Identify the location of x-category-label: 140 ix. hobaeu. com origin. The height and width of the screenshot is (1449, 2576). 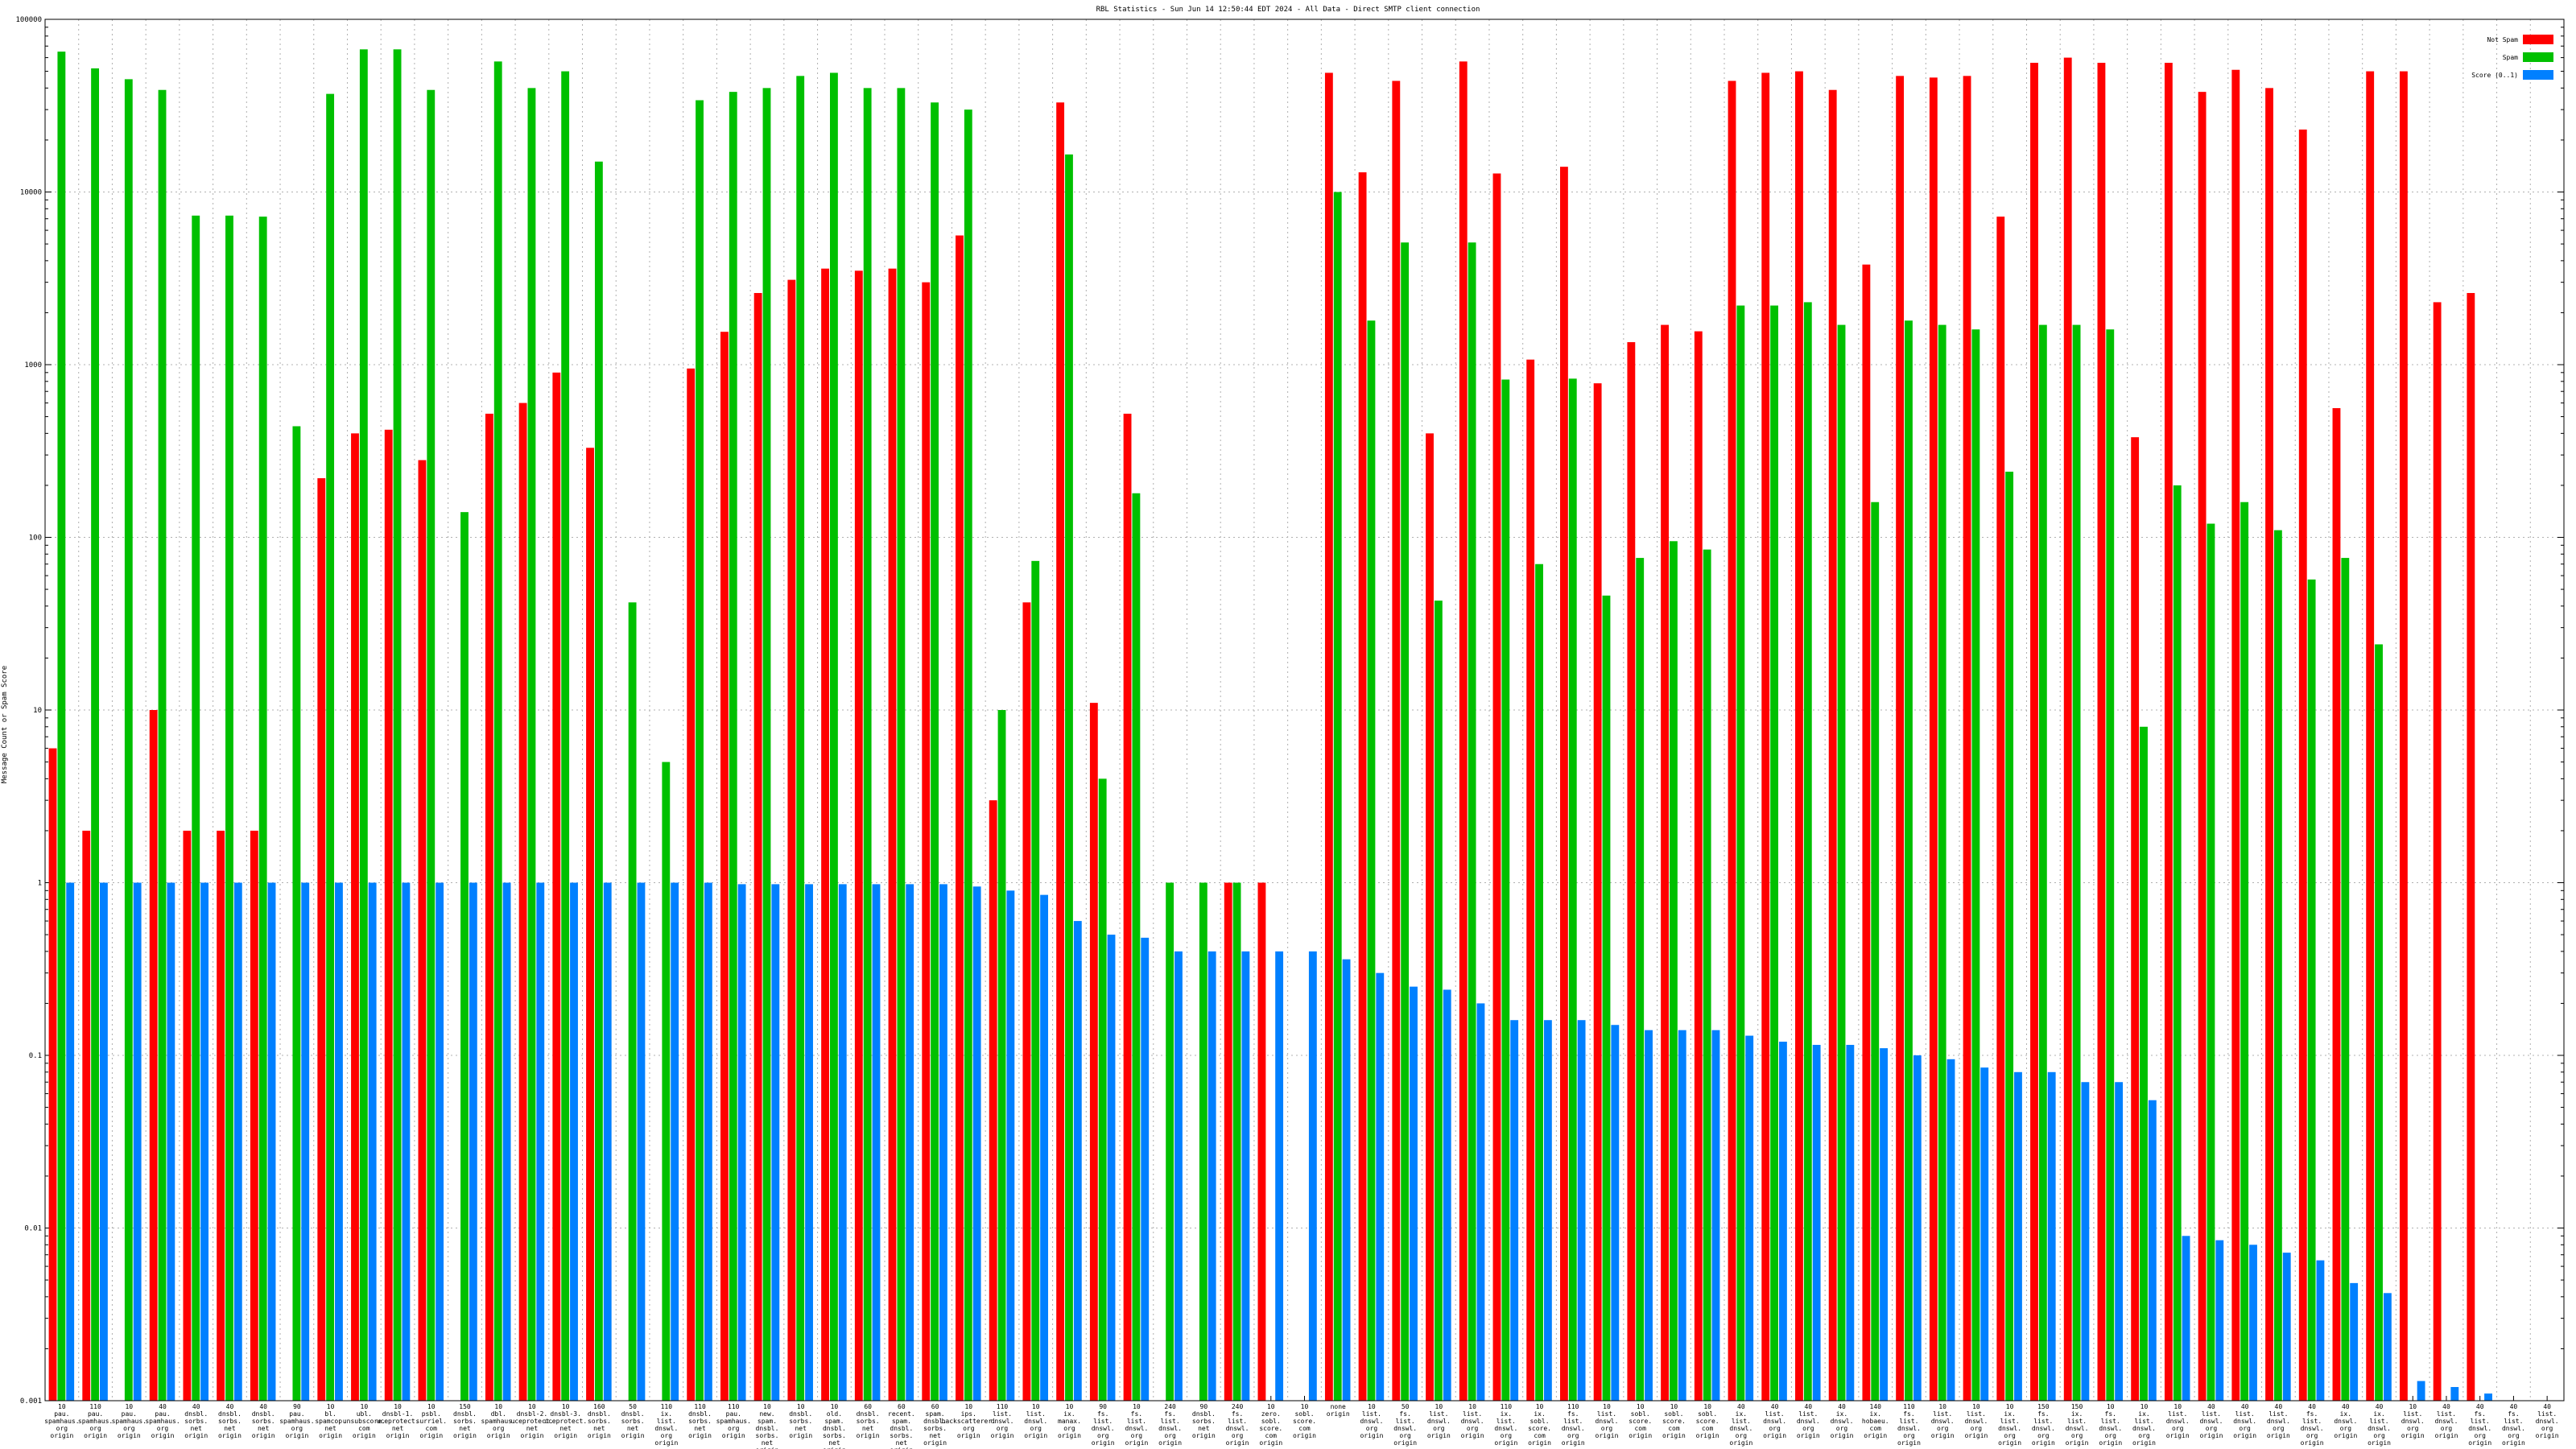
(1875, 1421).